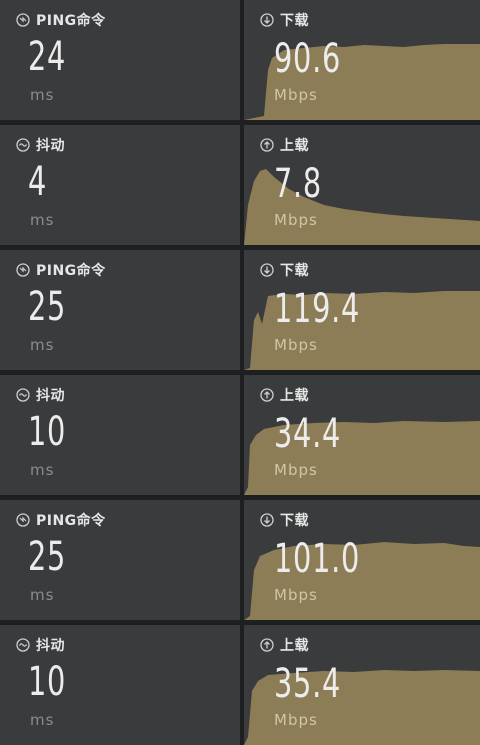  Describe the element at coordinates (47, 57) in the screenshot. I see `ping-value: 24` at that location.